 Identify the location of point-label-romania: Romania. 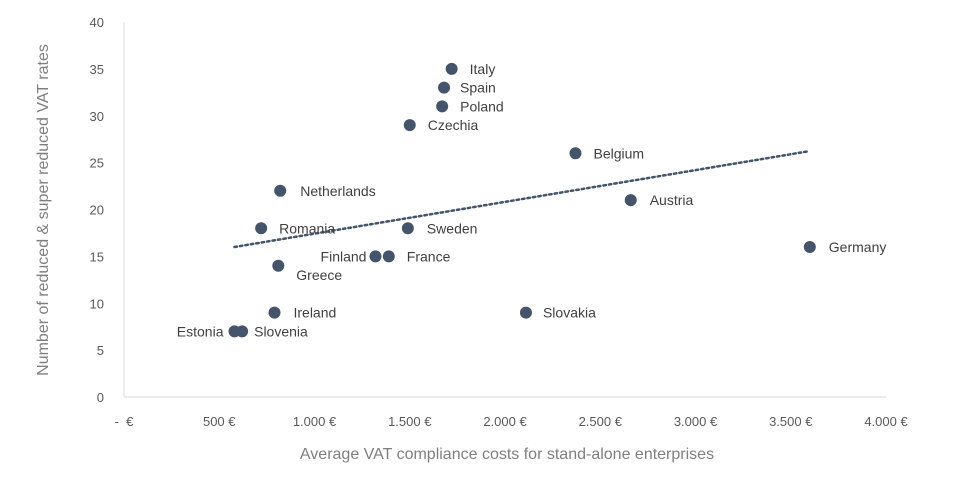
(307, 228).